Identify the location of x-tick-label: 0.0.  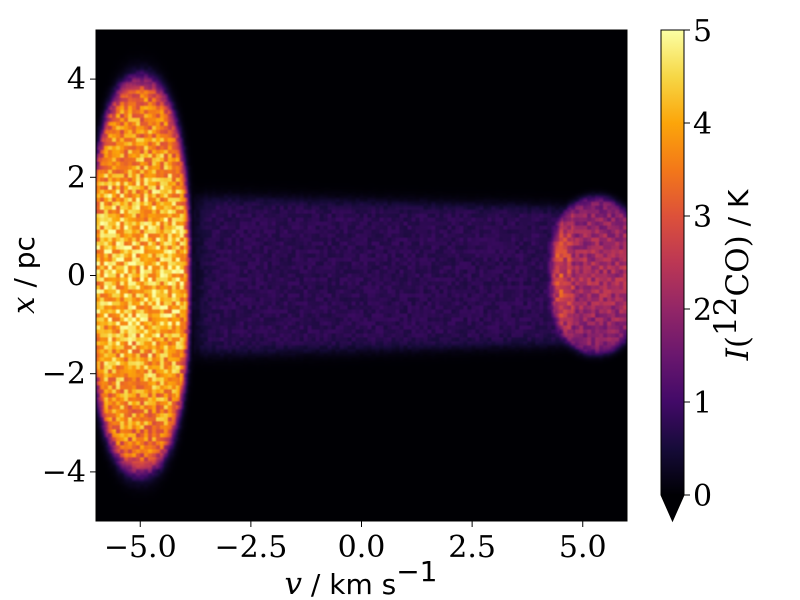
(362, 547).